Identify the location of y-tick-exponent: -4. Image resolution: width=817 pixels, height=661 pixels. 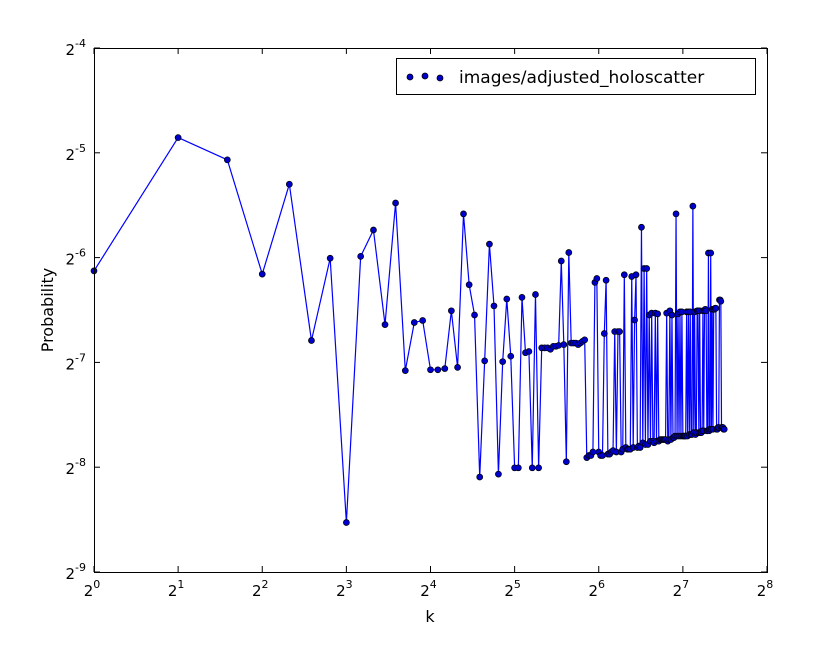
(80, 43).